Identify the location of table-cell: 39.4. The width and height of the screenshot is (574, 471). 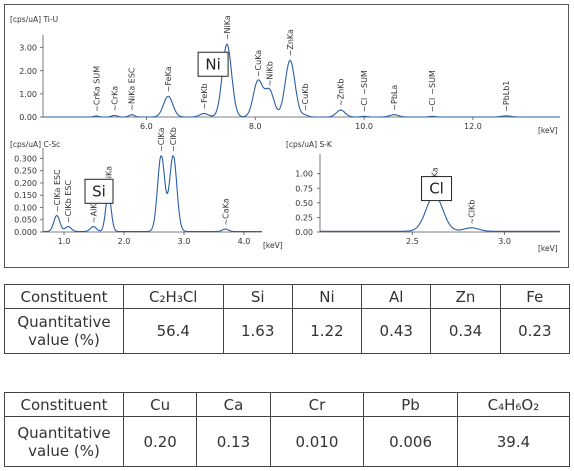
(513, 441).